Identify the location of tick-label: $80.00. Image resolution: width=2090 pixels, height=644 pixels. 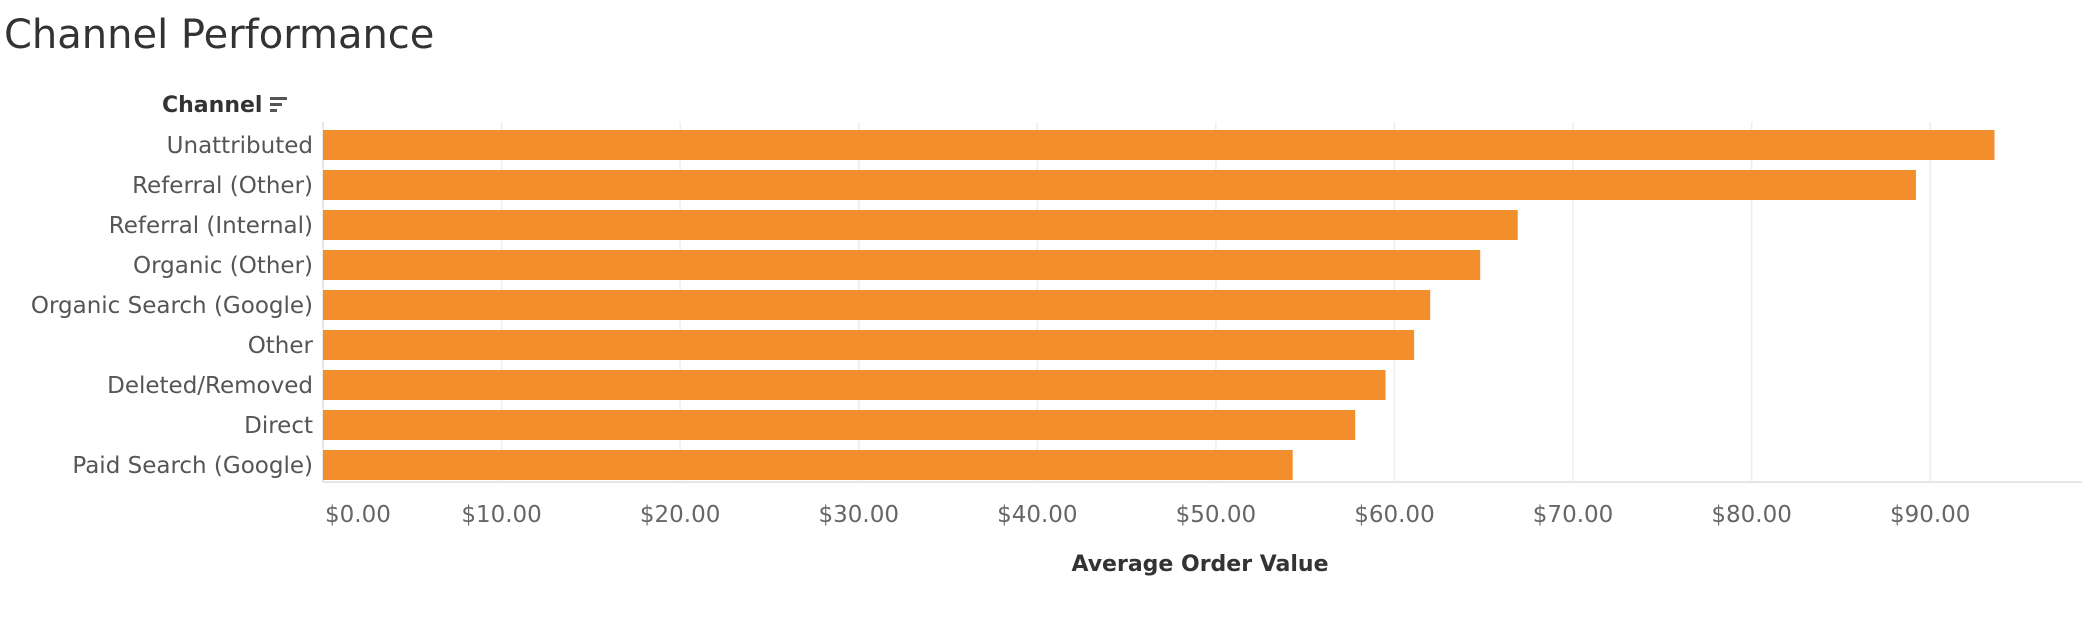
(1751, 515).